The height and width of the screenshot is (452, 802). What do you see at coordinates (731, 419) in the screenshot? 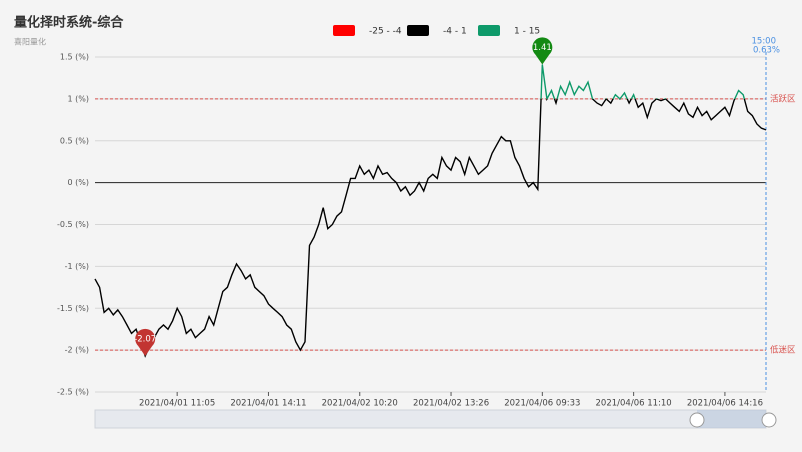
I see `zoom-window` at bounding box center [731, 419].